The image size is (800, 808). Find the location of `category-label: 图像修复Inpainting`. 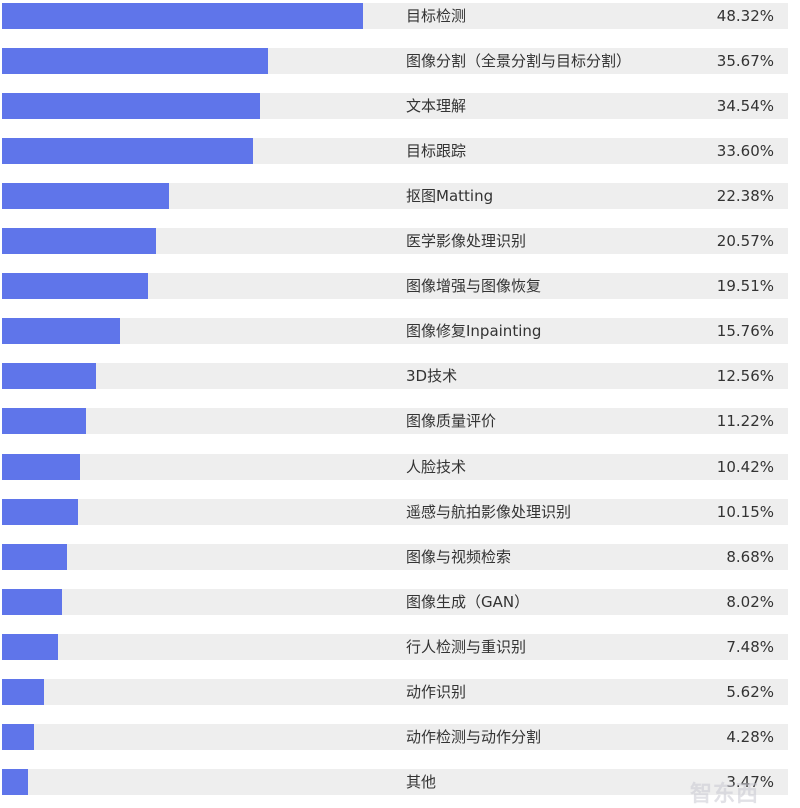

category-label: 图像修复Inpainting is located at coordinates (474, 331).